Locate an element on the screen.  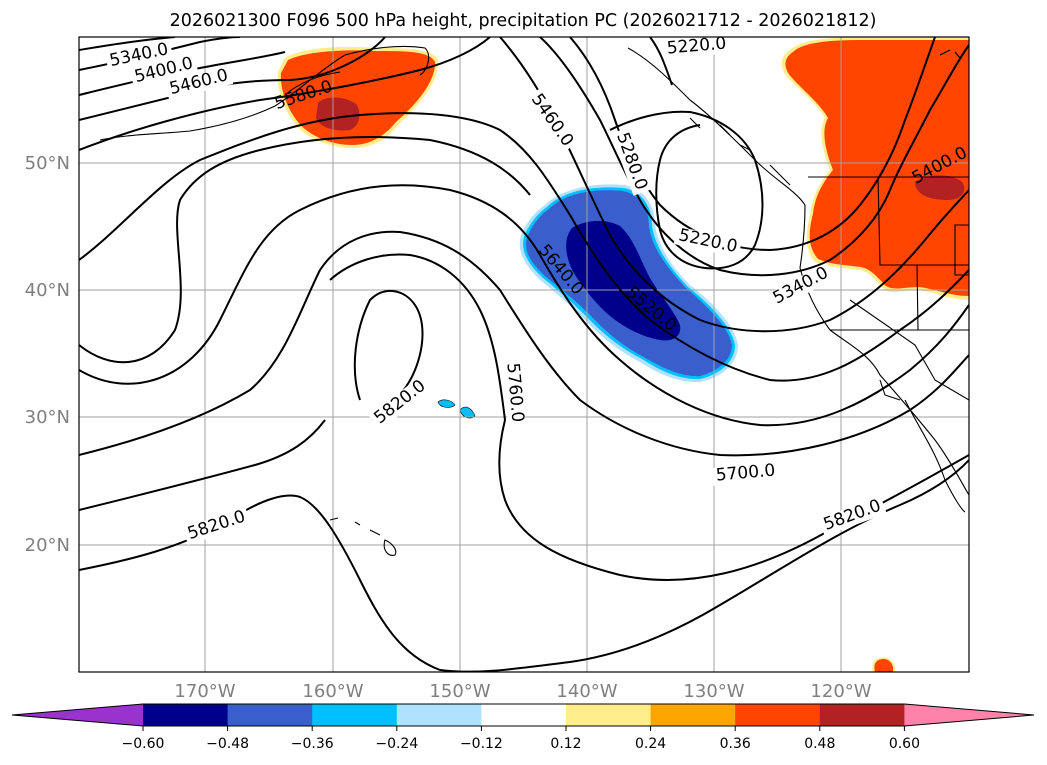
colorbar-tick-label: 0.36 is located at coordinates (735, 744).